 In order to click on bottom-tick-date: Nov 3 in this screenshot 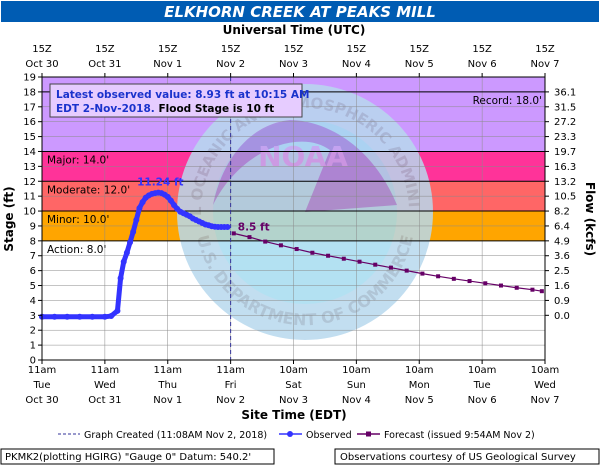, I will do `click(293, 400)`.